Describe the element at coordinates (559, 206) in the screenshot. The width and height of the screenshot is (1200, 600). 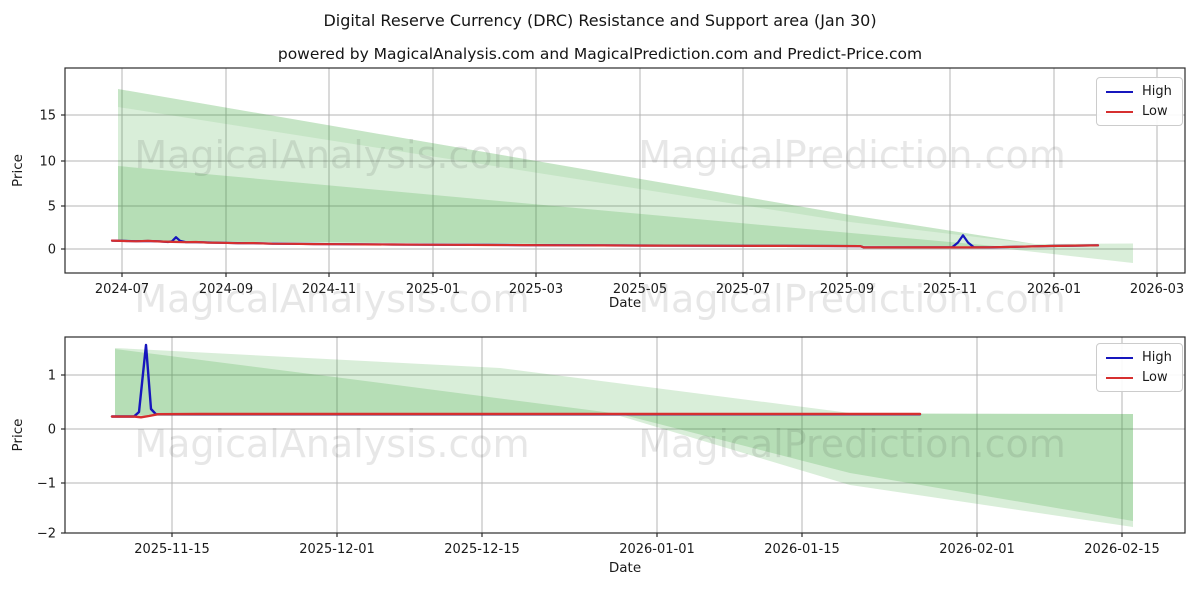
I see `area-band-overlap-dark` at that location.